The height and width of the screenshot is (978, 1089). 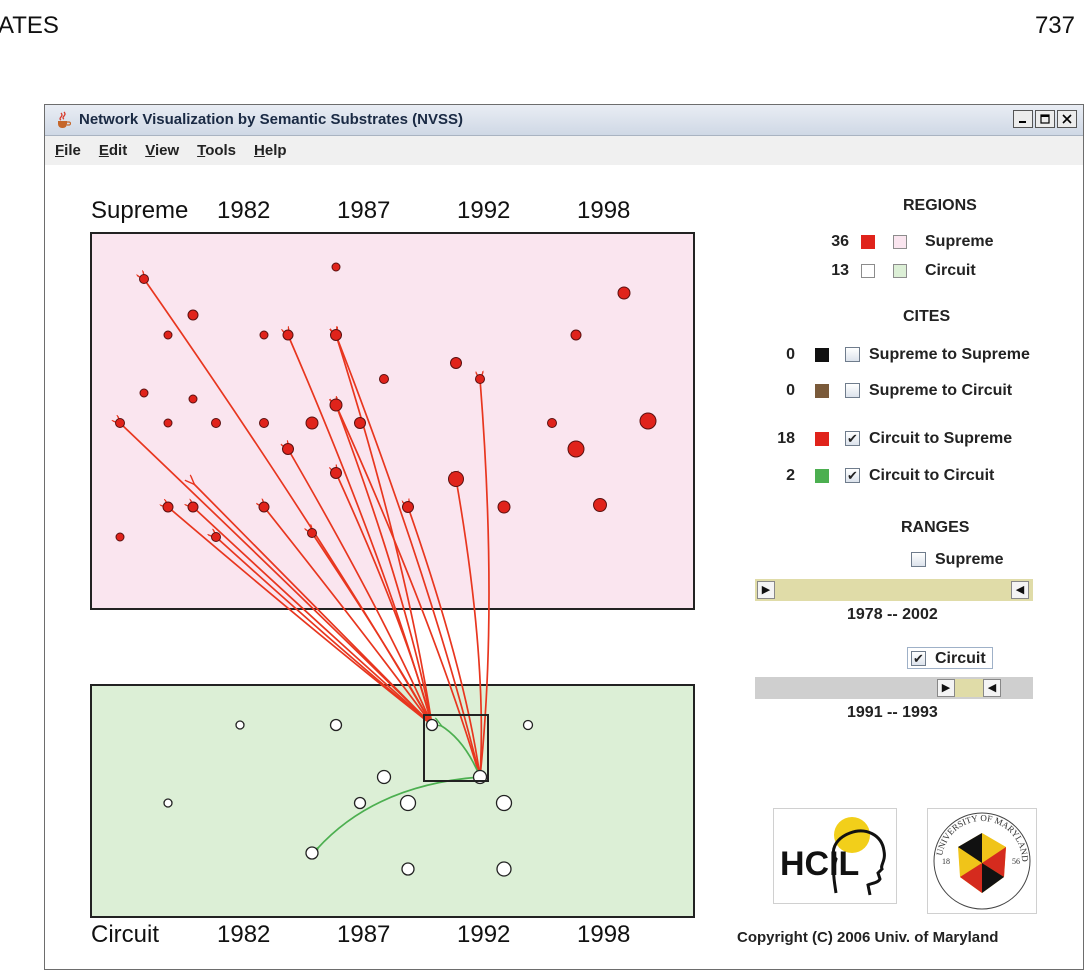 I want to click on circuit-to-circuit-checkbox: ✔, so click(x=852, y=475).